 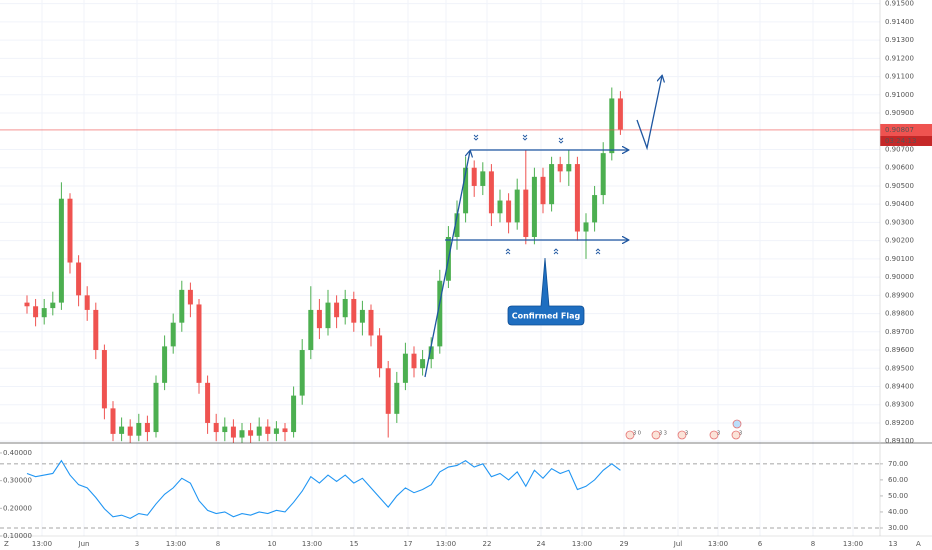 What do you see at coordinates (899, 259) in the screenshot?
I see `y-tick-label: 0.90100` at bounding box center [899, 259].